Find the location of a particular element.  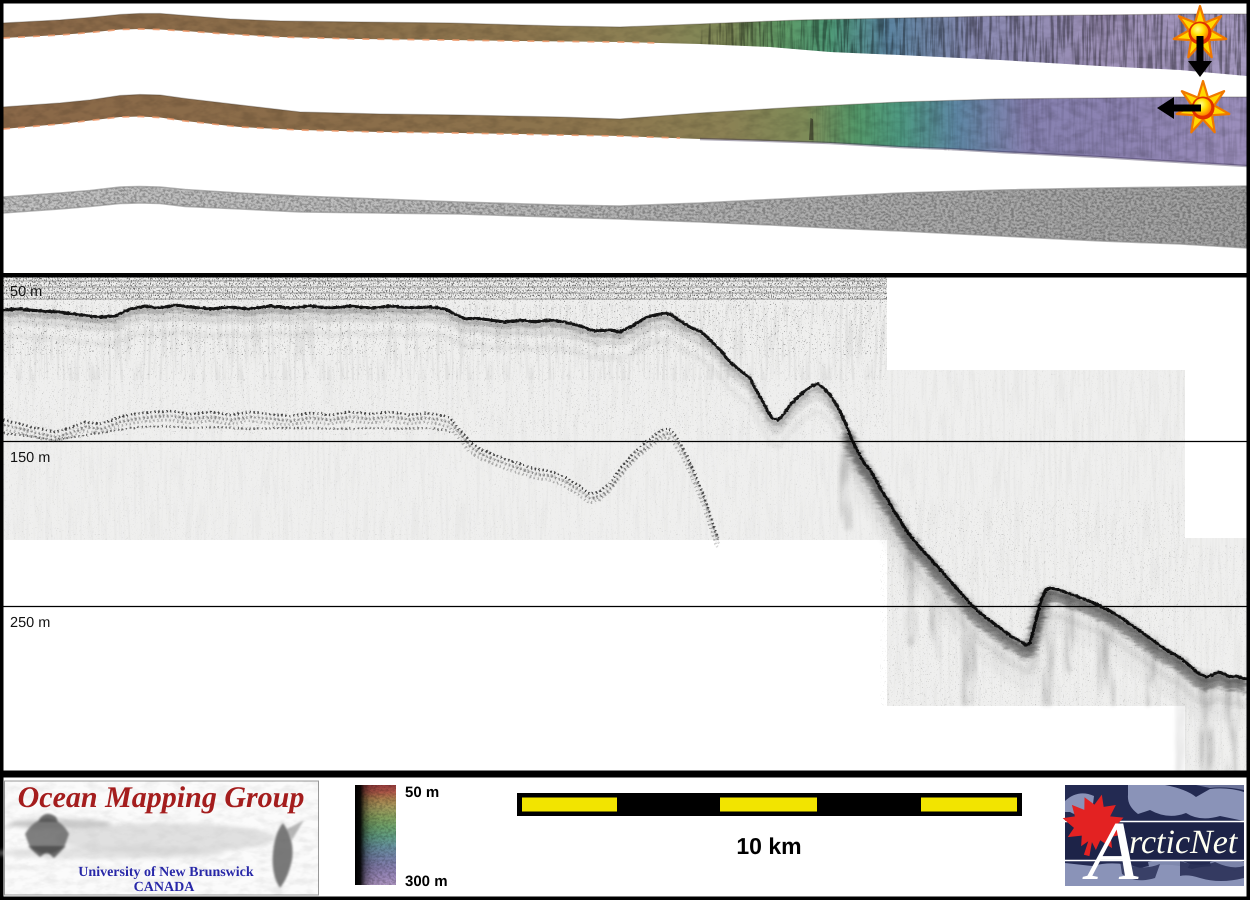

svg-text: University of New Brunswick is located at coordinates (166, 872).